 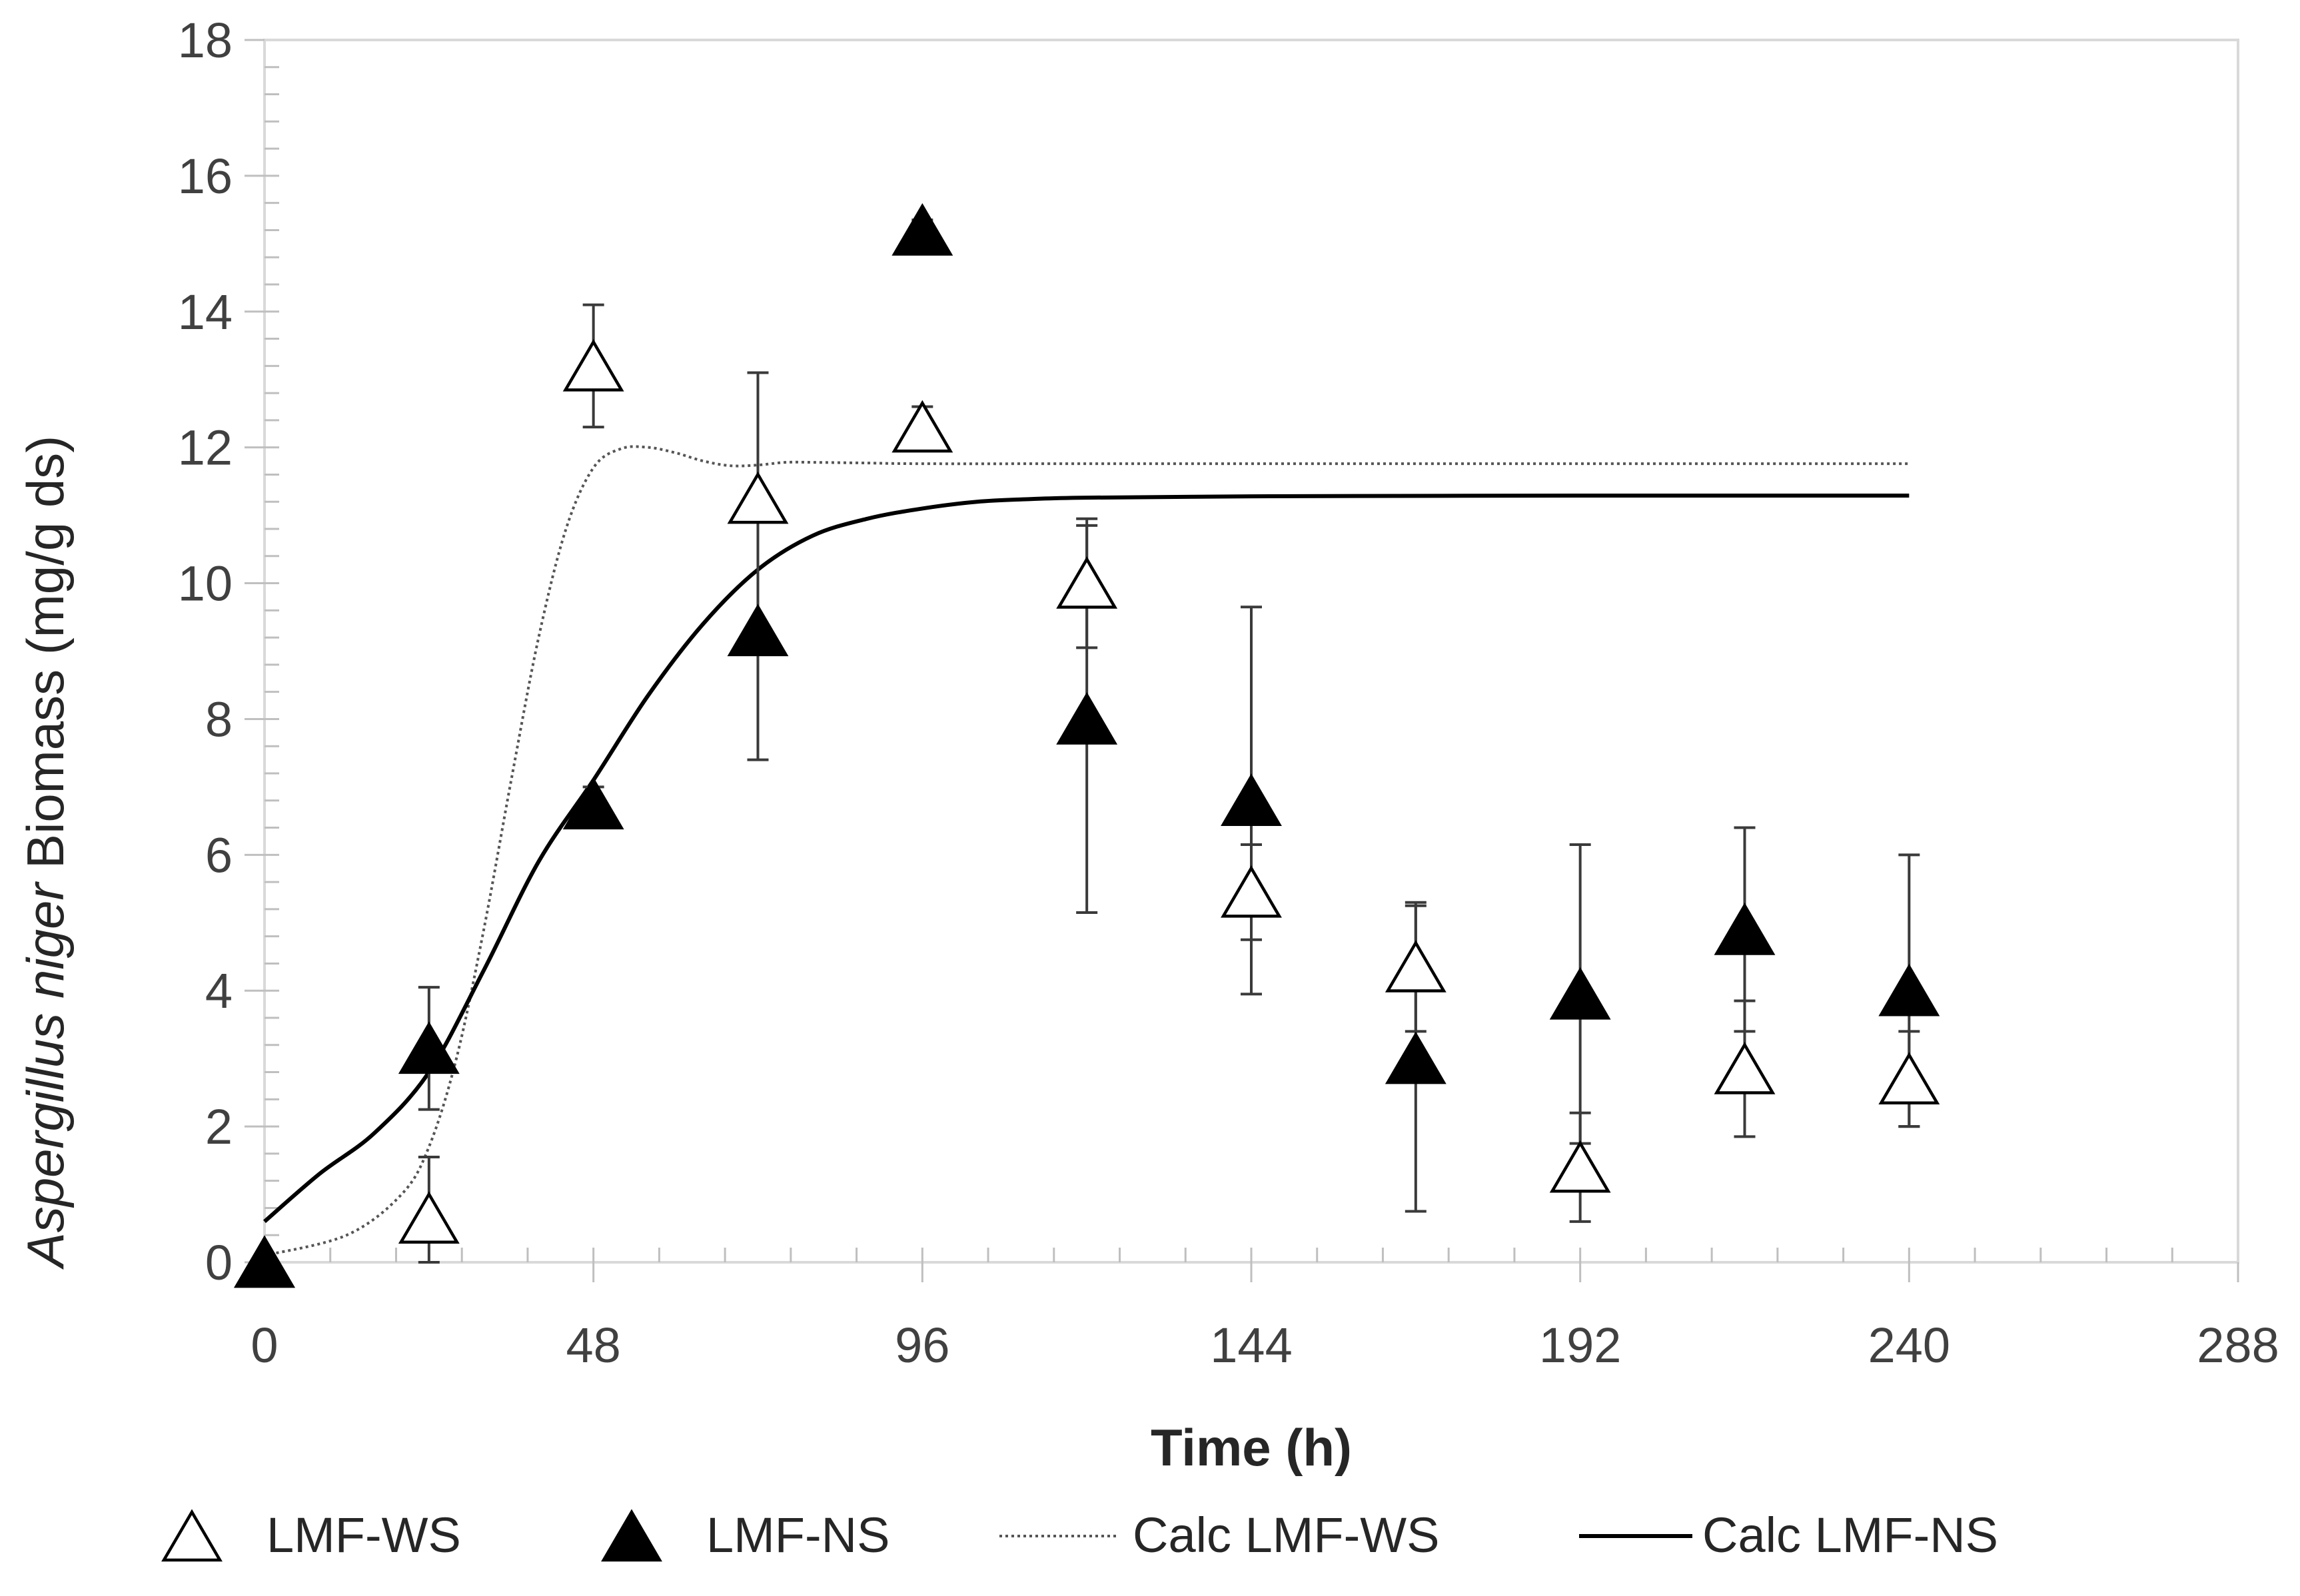 What do you see at coordinates (192, 1535) in the screenshot?
I see `legend-symbol-lmf-ws` at bounding box center [192, 1535].